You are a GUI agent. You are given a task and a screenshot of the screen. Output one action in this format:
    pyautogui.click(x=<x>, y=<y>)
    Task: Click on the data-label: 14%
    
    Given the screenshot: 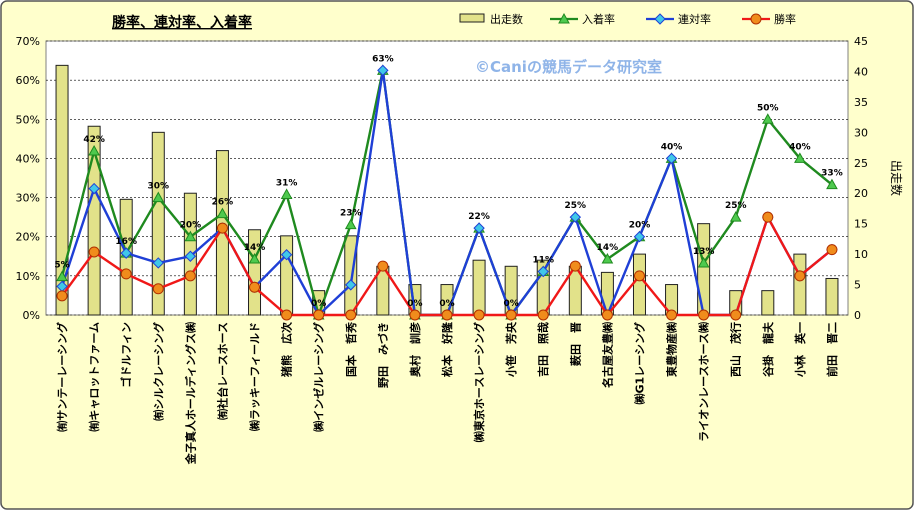 What is the action you would take?
    pyautogui.click(x=255, y=248)
    